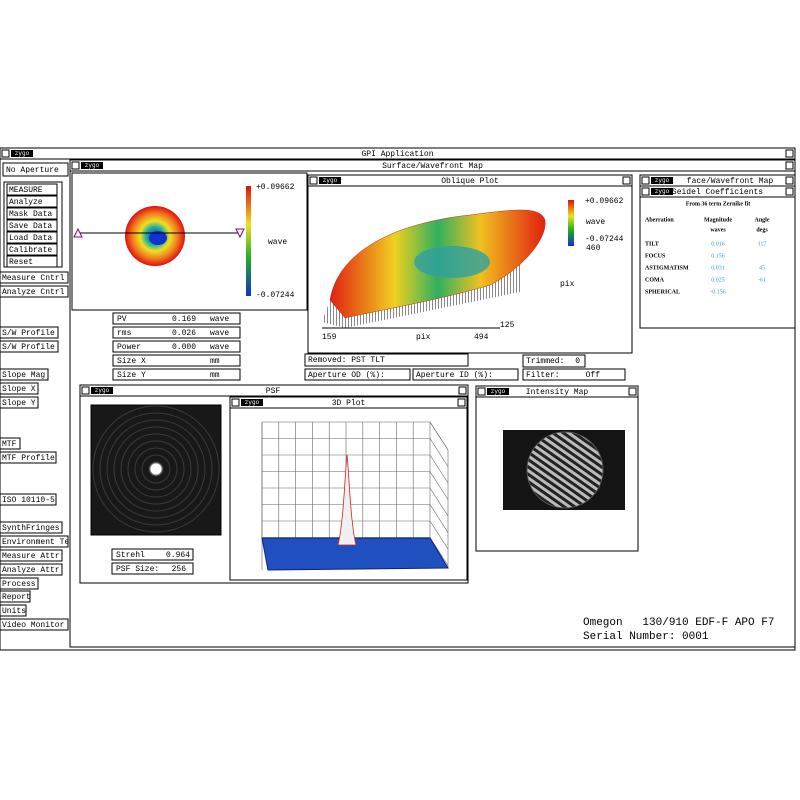 The image size is (800, 800). I want to click on window-title: PSF, so click(273, 391).